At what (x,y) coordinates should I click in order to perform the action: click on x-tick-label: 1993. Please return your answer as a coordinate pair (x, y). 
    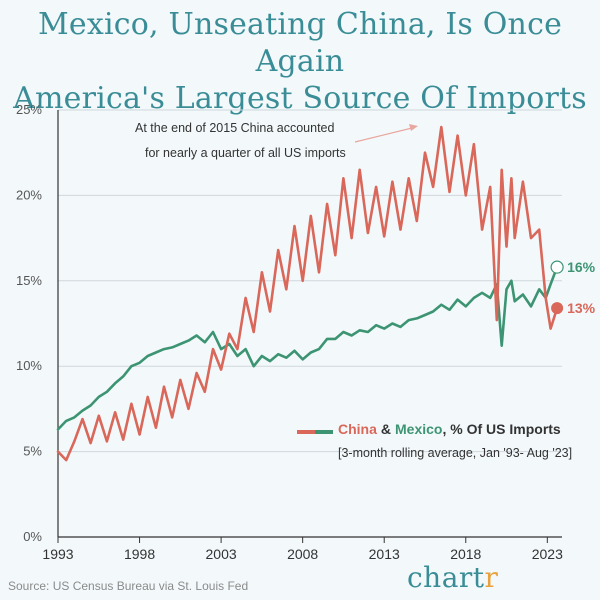
    Looking at the image, I should click on (57, 554).